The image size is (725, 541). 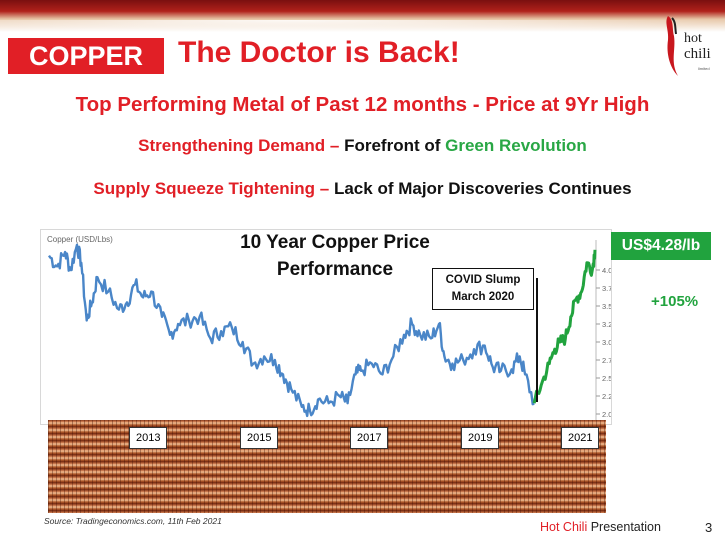 I want to click on y-tick-label: 3.750, so click(x=606, y=288).